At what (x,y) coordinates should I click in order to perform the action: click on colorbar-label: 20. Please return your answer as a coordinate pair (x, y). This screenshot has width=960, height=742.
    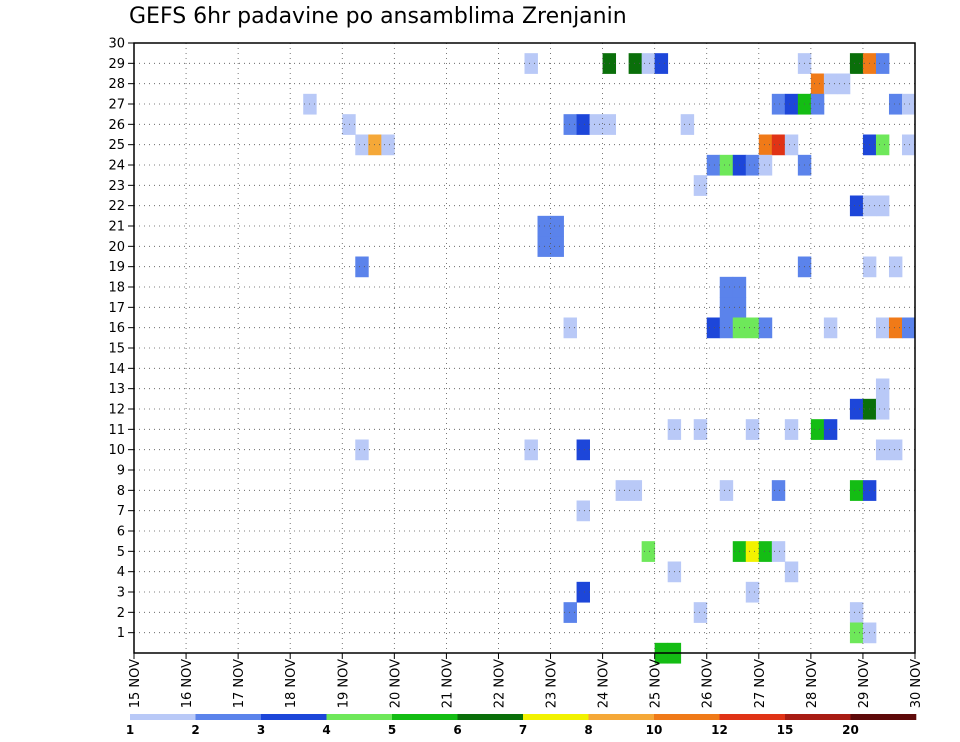
    Looking at the image, I should click on (850, 730).